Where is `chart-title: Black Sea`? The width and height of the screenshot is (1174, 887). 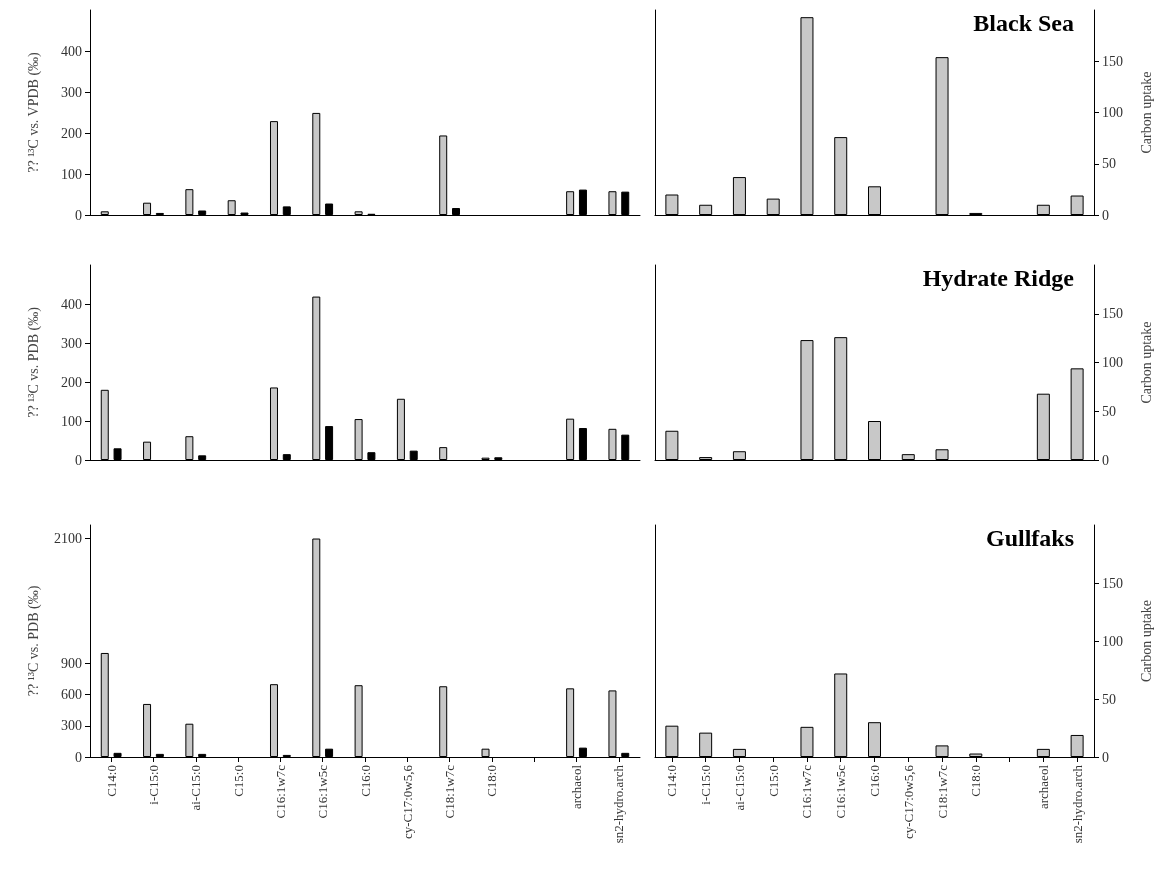
chart-title: Black Sea is located at coordinates (1024, 23).